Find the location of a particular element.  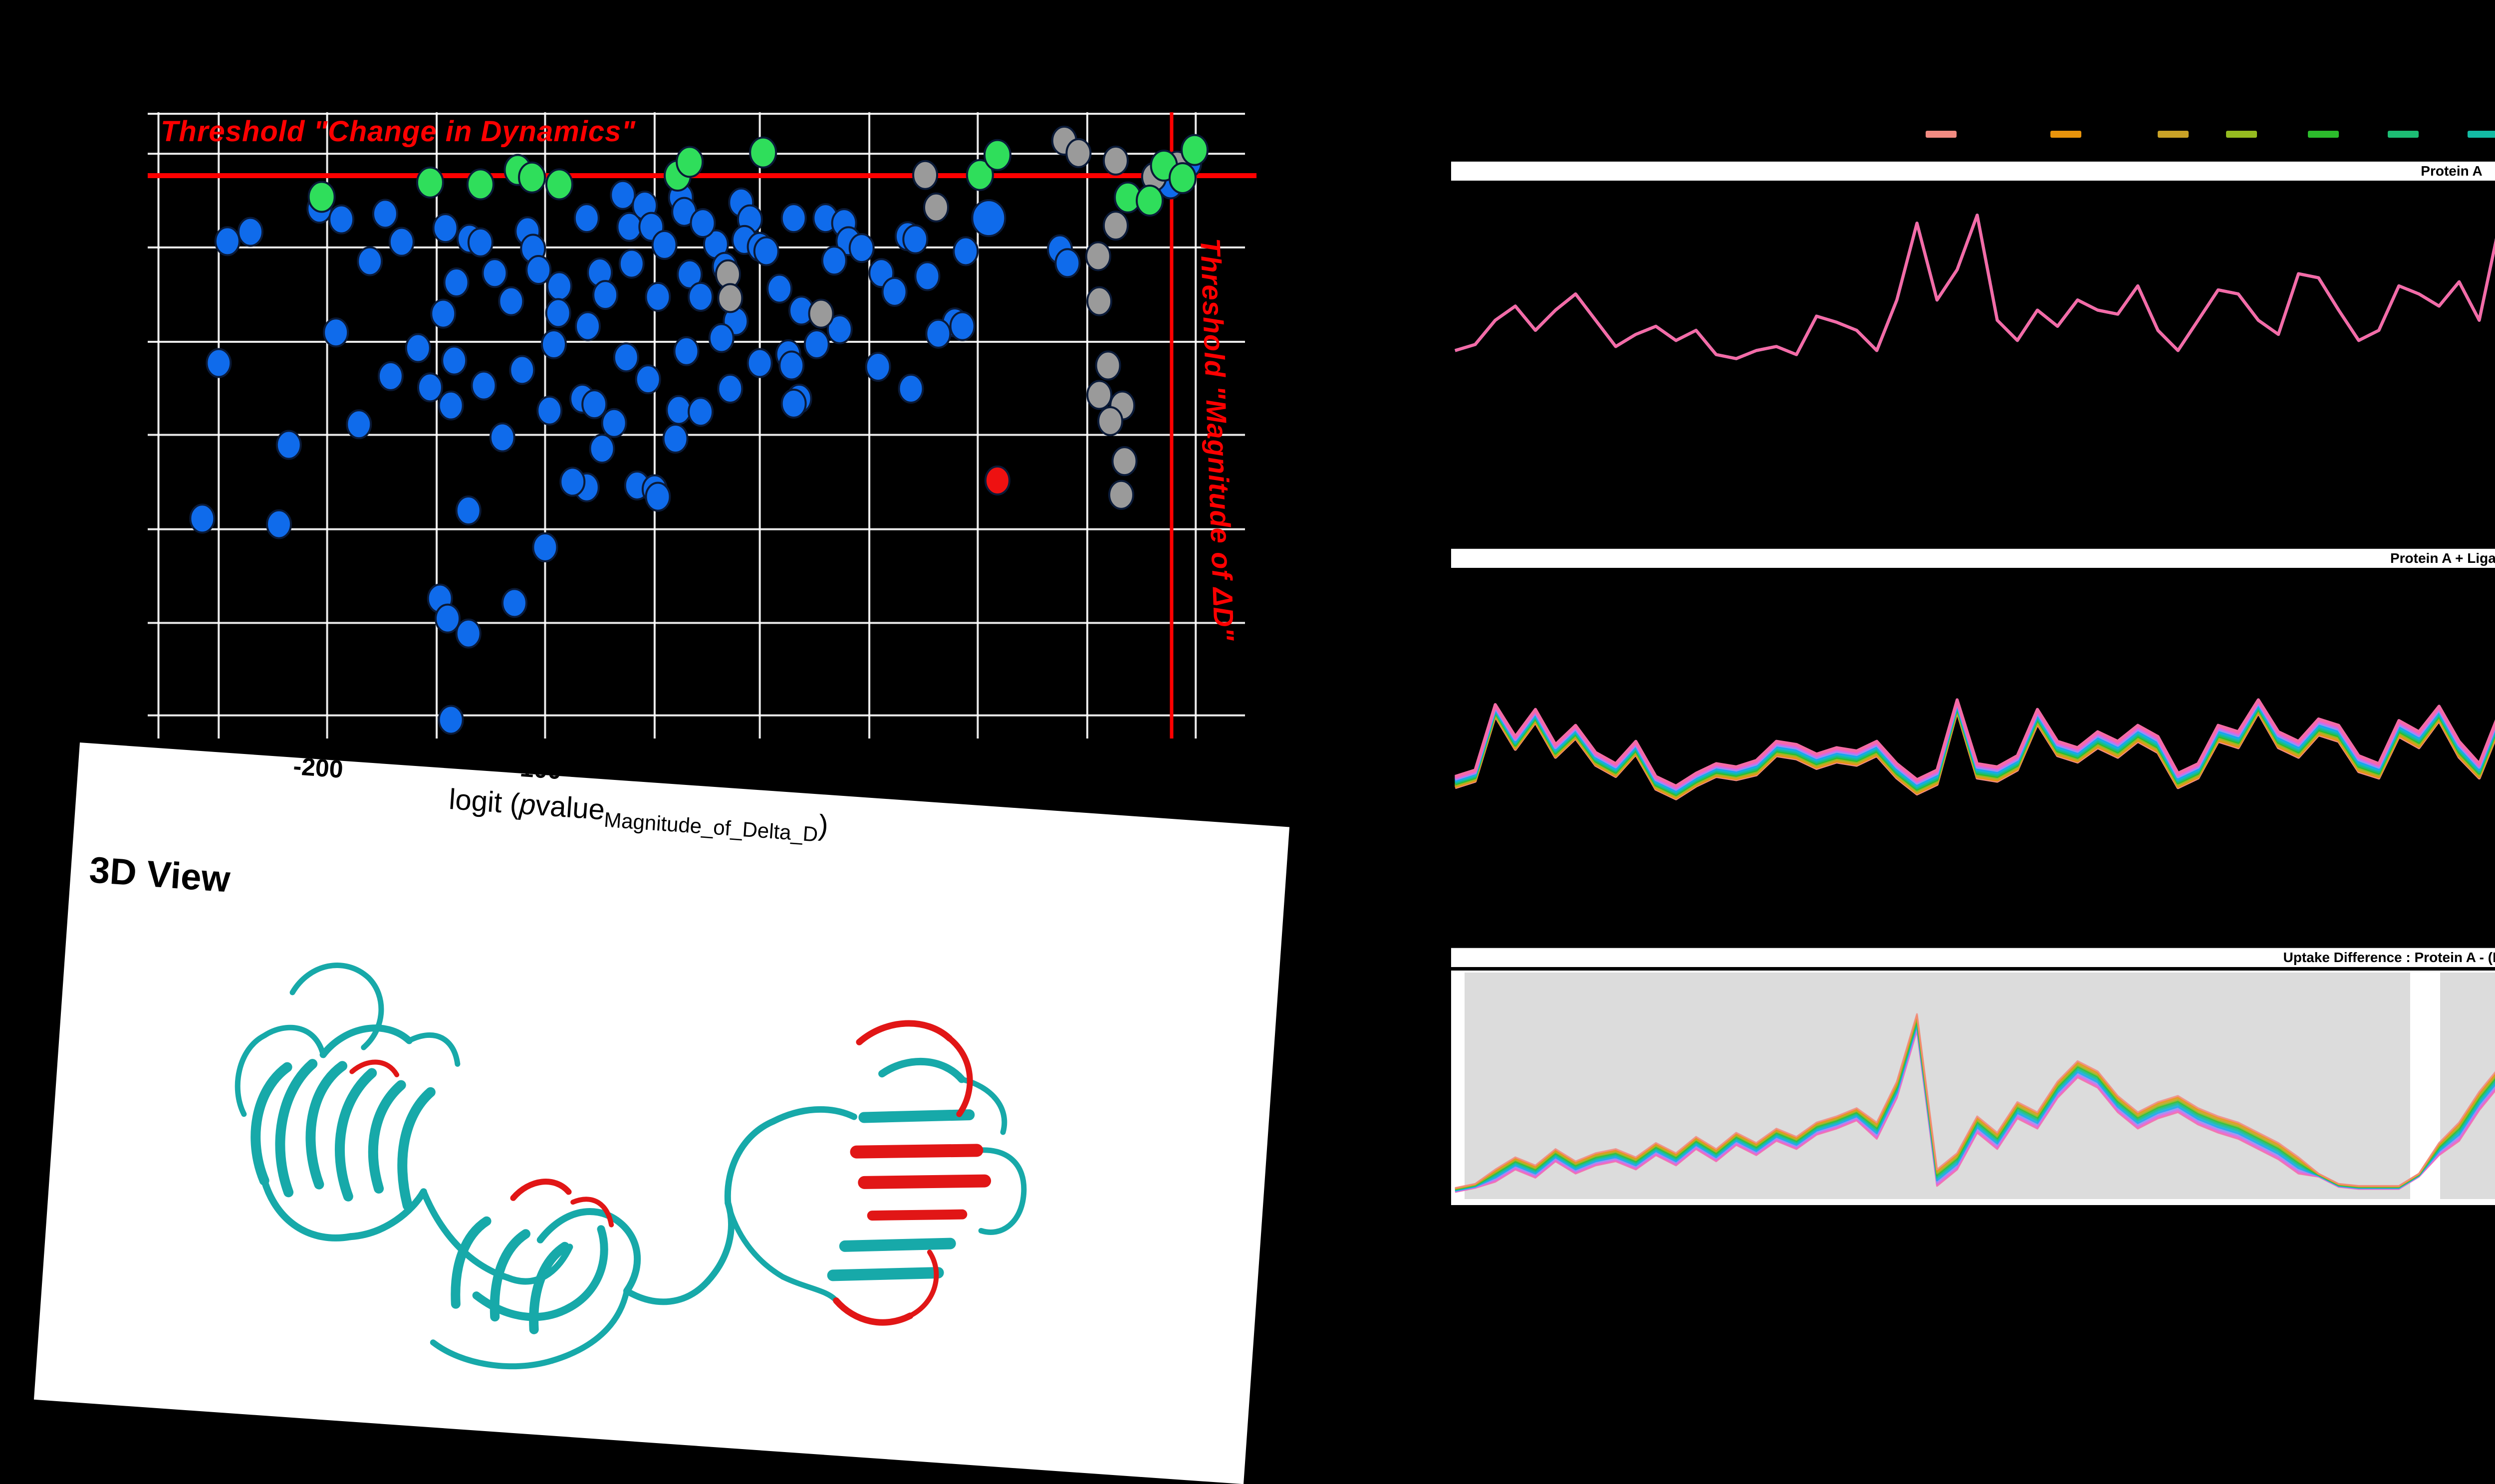

data-point-red is located at coordinates (997, 480).